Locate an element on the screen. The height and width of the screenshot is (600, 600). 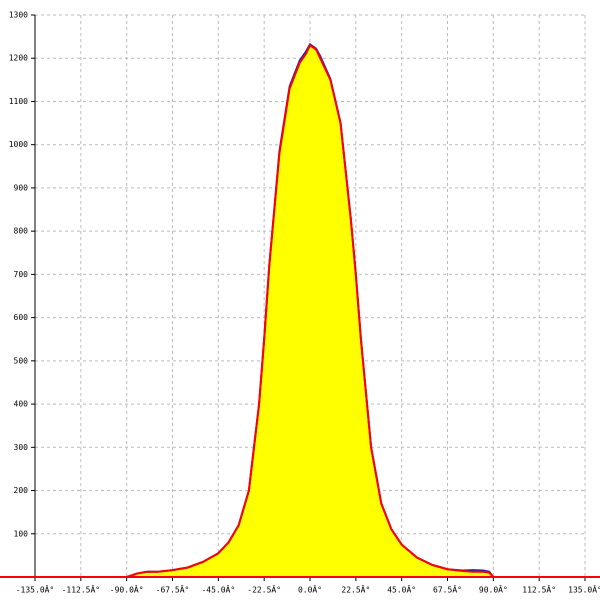
y-tick-label: 400 is located at coordinates (21, 404).